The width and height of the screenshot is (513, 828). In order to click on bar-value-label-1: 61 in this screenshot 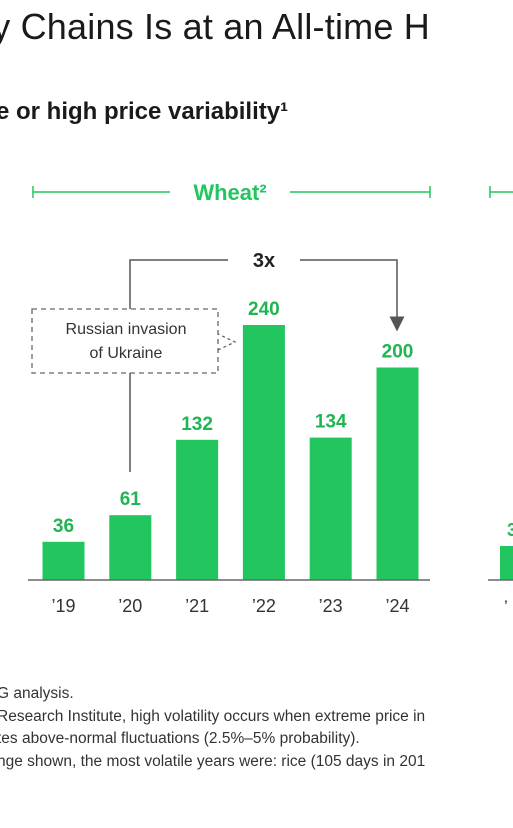, I will do `click(131, 499)`.